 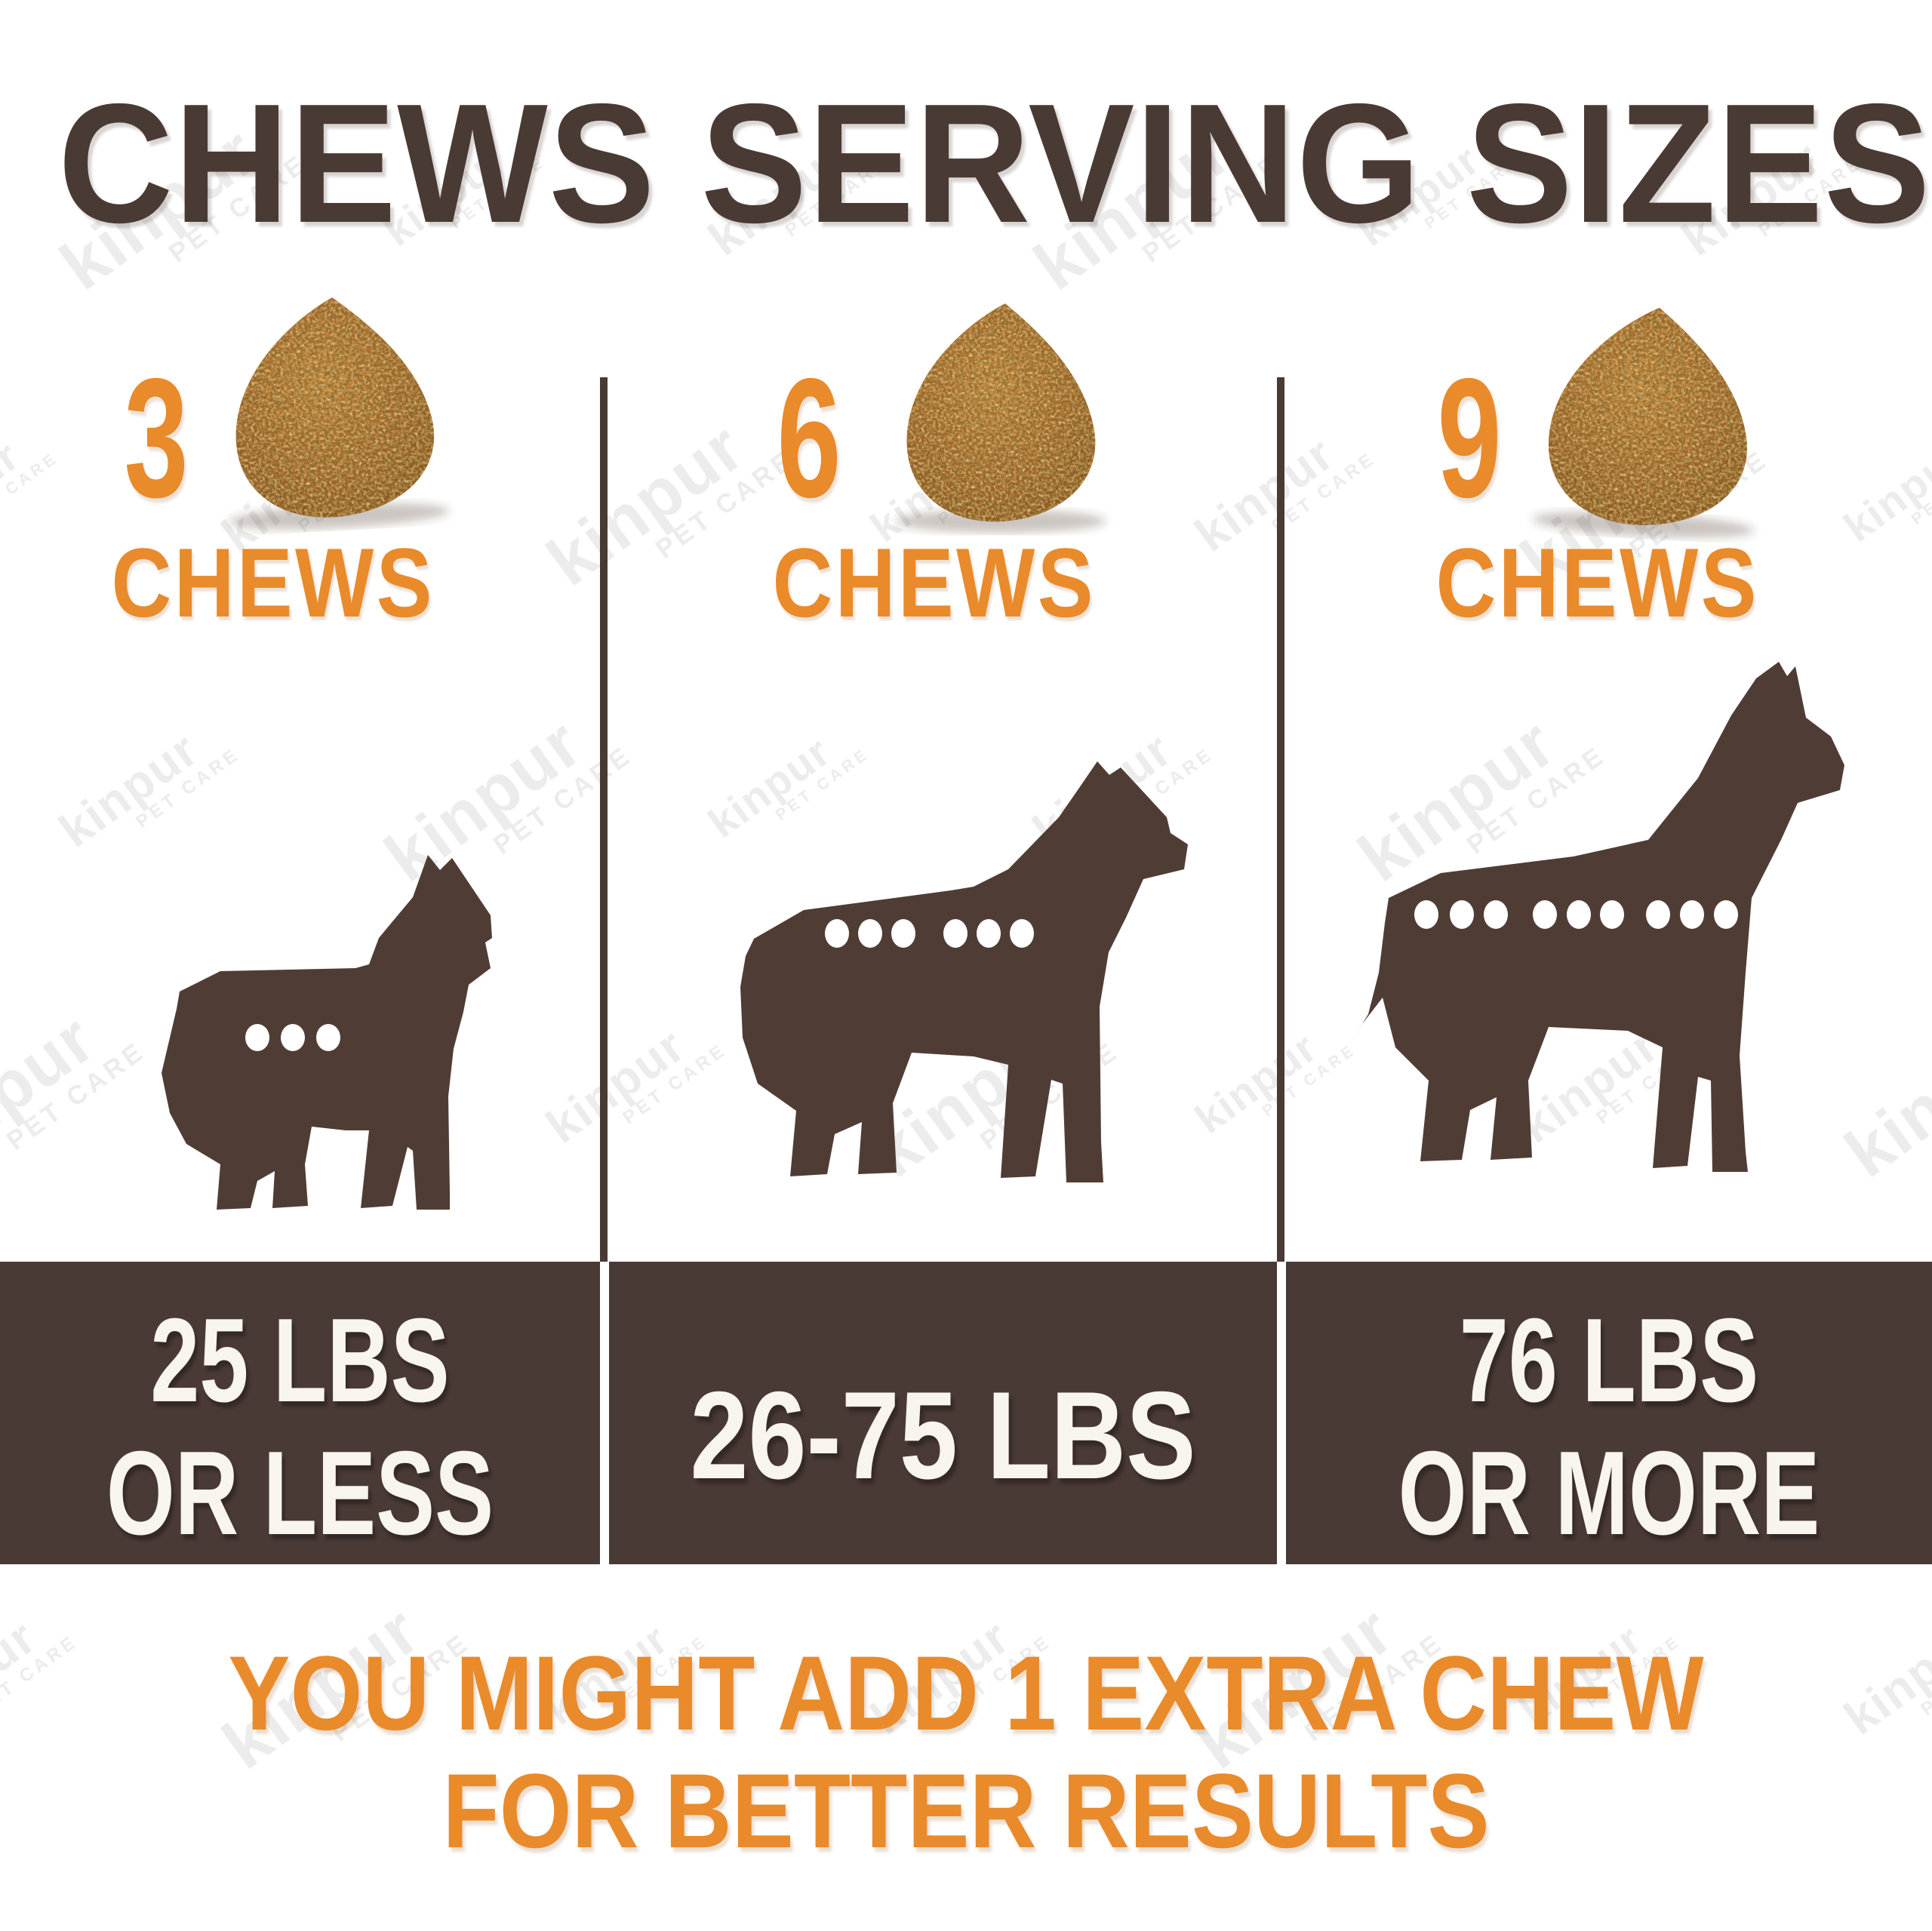 What do you see at coordinates (964, 971) in the screenshot?
I see `boxer-silhouette-icon` at bounding box center [964, 971].